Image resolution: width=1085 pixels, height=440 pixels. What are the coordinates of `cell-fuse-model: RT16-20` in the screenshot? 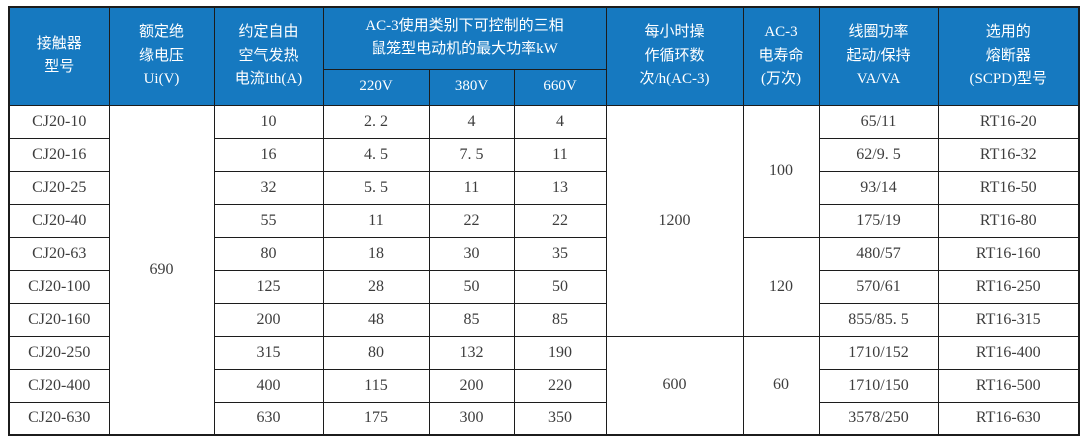 It's located at (1008, 121).